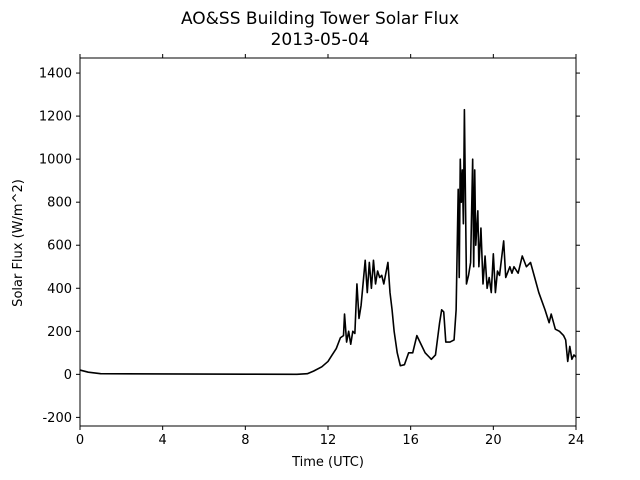 The width and height of the screenshot is (640, 480). What do you see at coordinates (59, 246) in the screenshot?
I see `y-tick-label: 600` at bounding box center [59, 246].